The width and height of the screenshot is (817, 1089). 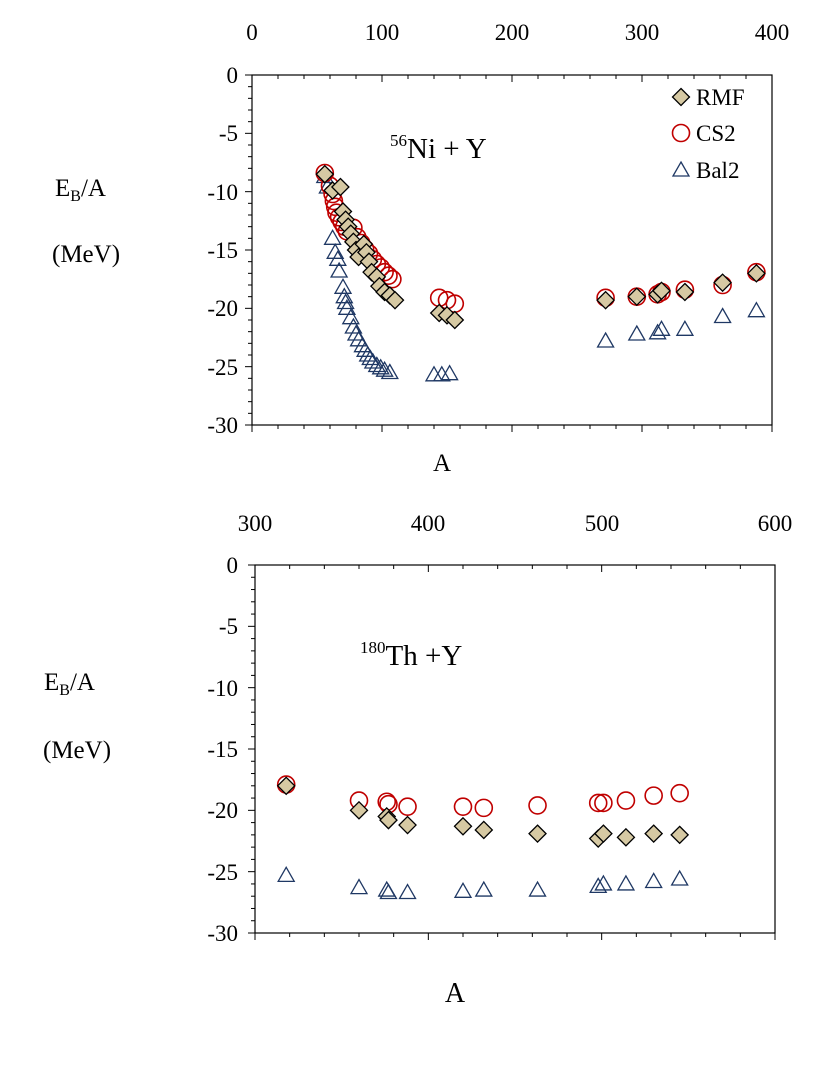 I want to click on top-y-tick-label: -25, so click(x=222, y=367).